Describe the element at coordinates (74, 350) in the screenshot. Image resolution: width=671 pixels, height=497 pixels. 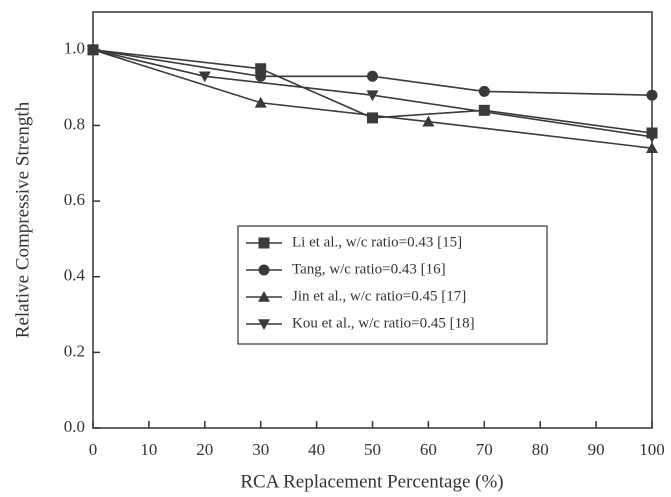
I see `y-tick-label: 0.2` at that location.